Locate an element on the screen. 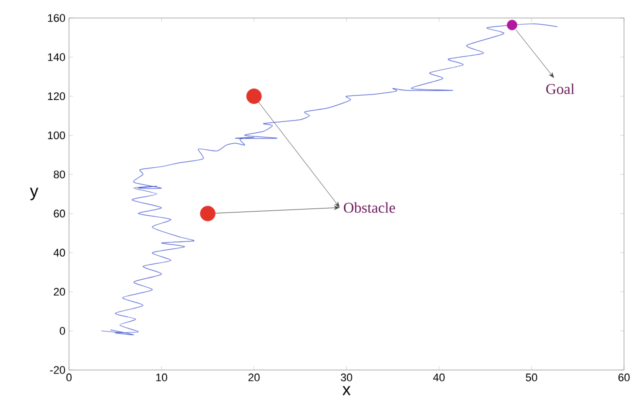 The width and height of the screenshot is (633, 414). x-tick-label: 30 is located at coordinates (346, 378).